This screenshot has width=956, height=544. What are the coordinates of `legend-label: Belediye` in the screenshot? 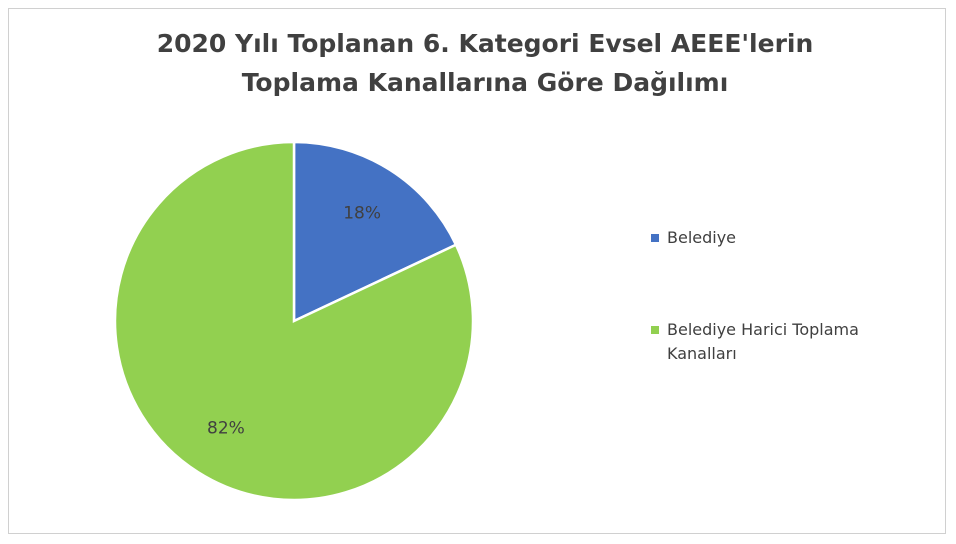 It's located at (702, 237).